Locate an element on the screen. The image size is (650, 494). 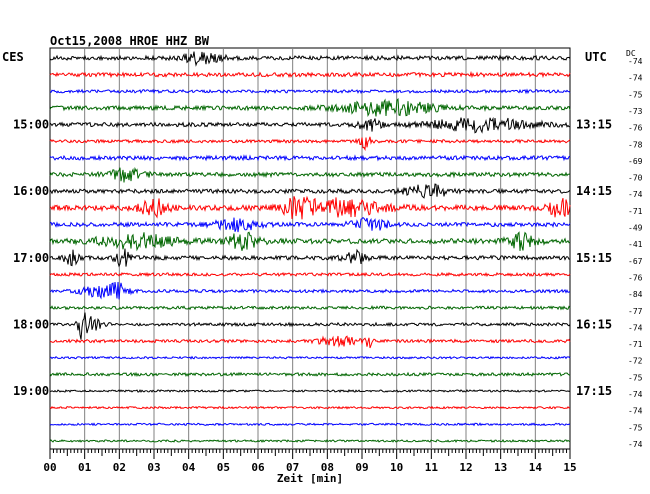
dc-value: -70 is located at coordinates (635, 178).